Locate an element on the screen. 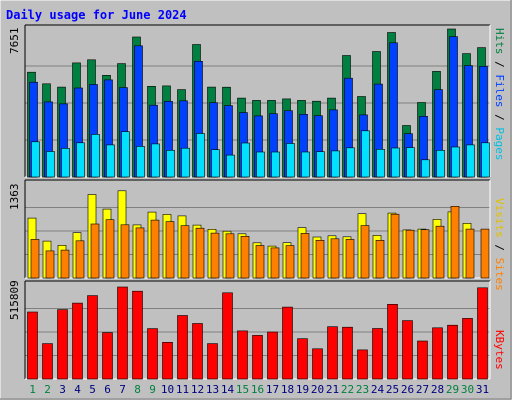 Image resolution: width=512 pixels, height=400 pixels. legend-pages: Pages is located at coordinates (499, 143).